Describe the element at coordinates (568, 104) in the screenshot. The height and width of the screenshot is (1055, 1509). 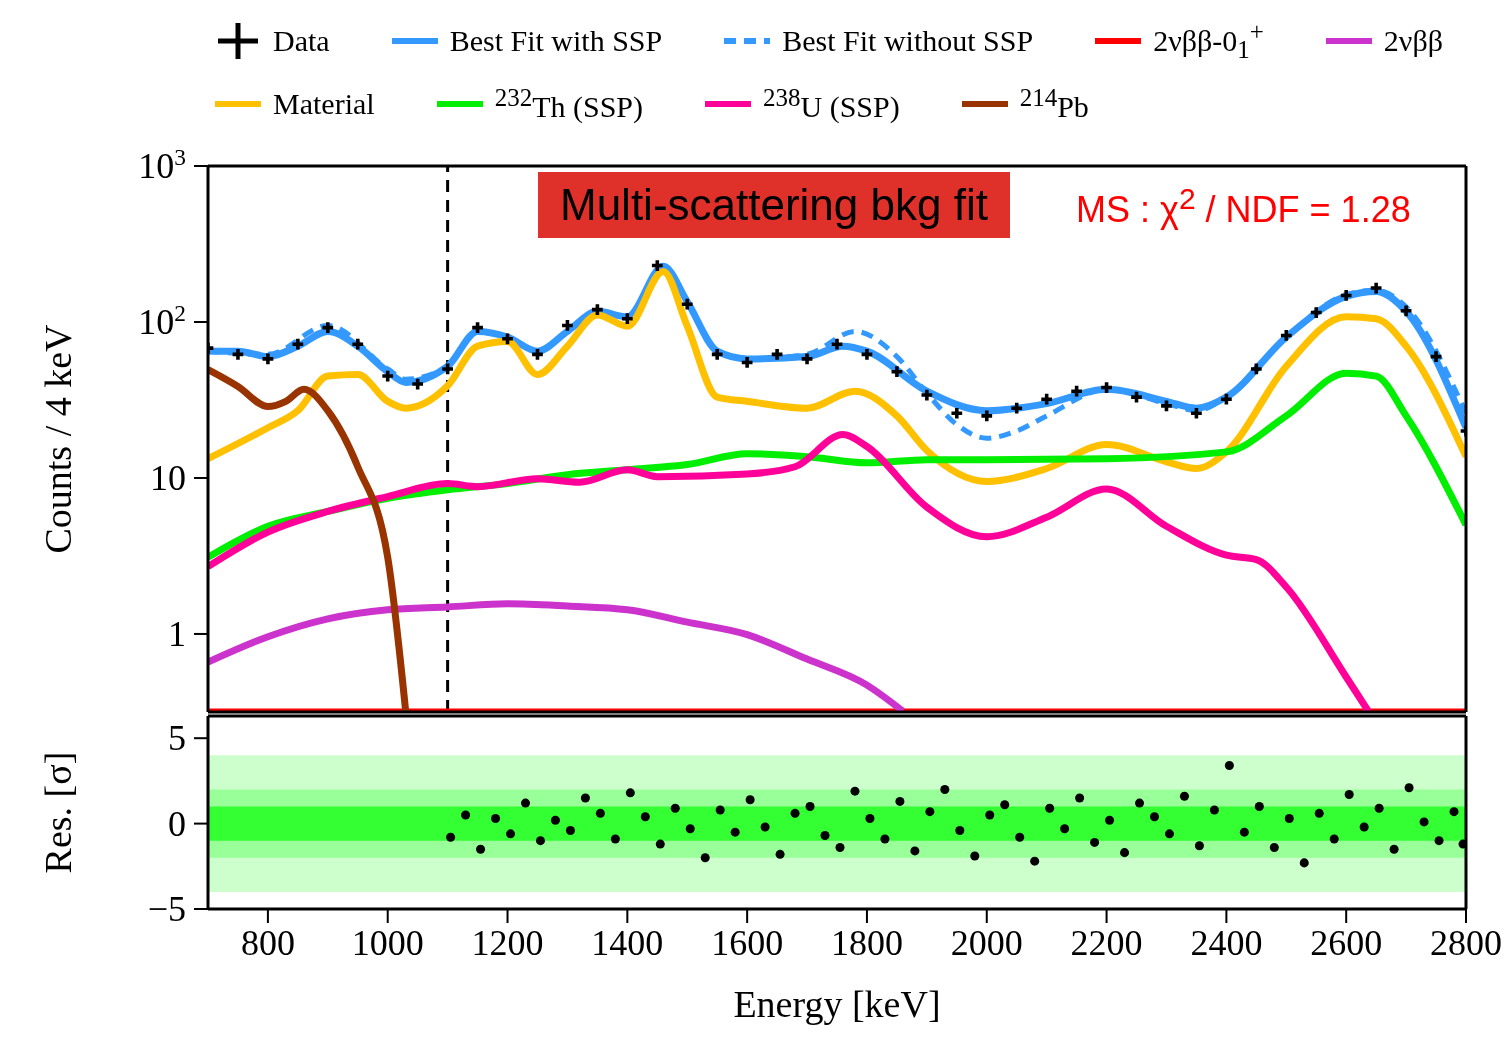
I see `legend-label: $^{232}$Th (SSP)` at that location.